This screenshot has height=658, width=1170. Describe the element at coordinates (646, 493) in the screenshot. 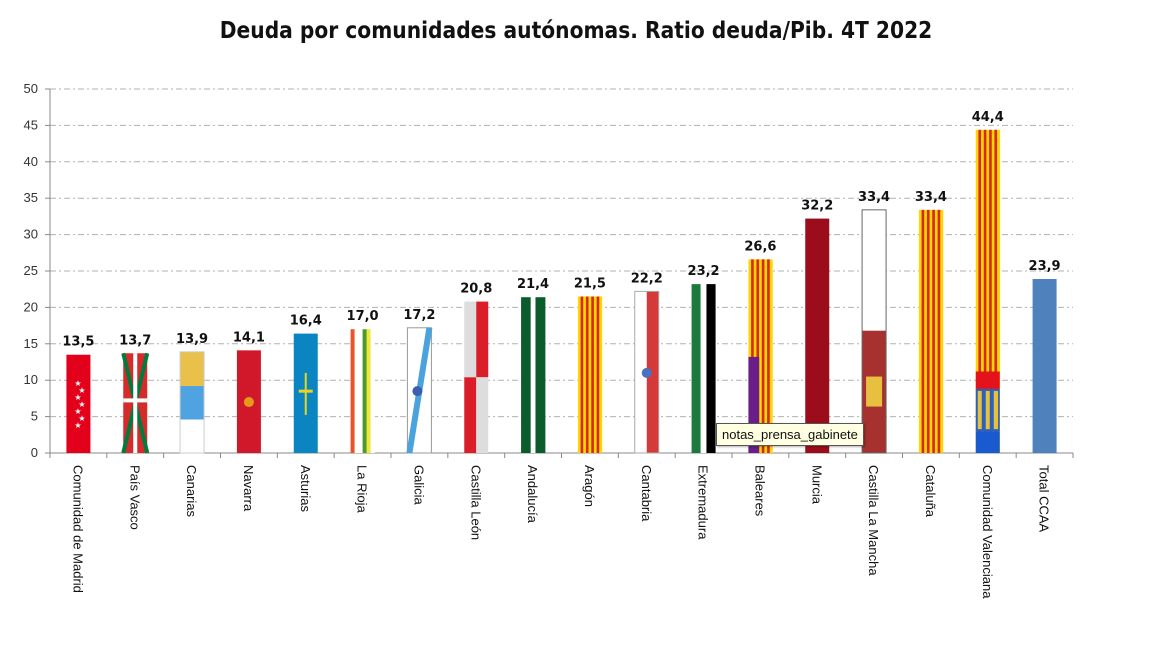

I see `category-label: Cantabria` at that location.